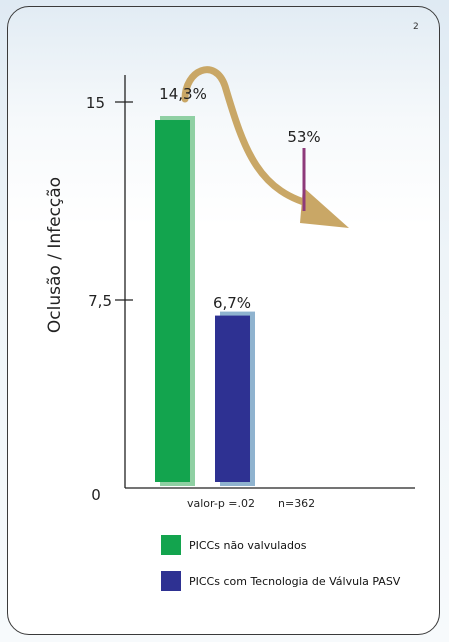 Image resolution: width=449 pixels, height=642 pixels. I want to click on tick-label: 15, so click(95, 103).